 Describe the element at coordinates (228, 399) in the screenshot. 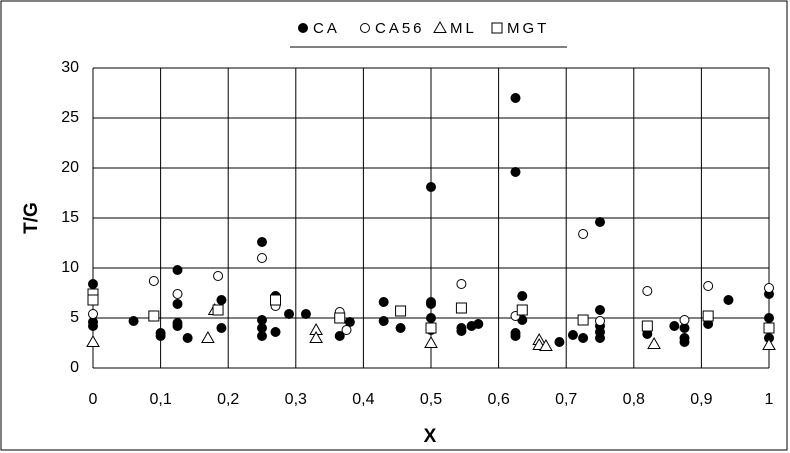

I see `x-tick-label: 0,2` at that location.